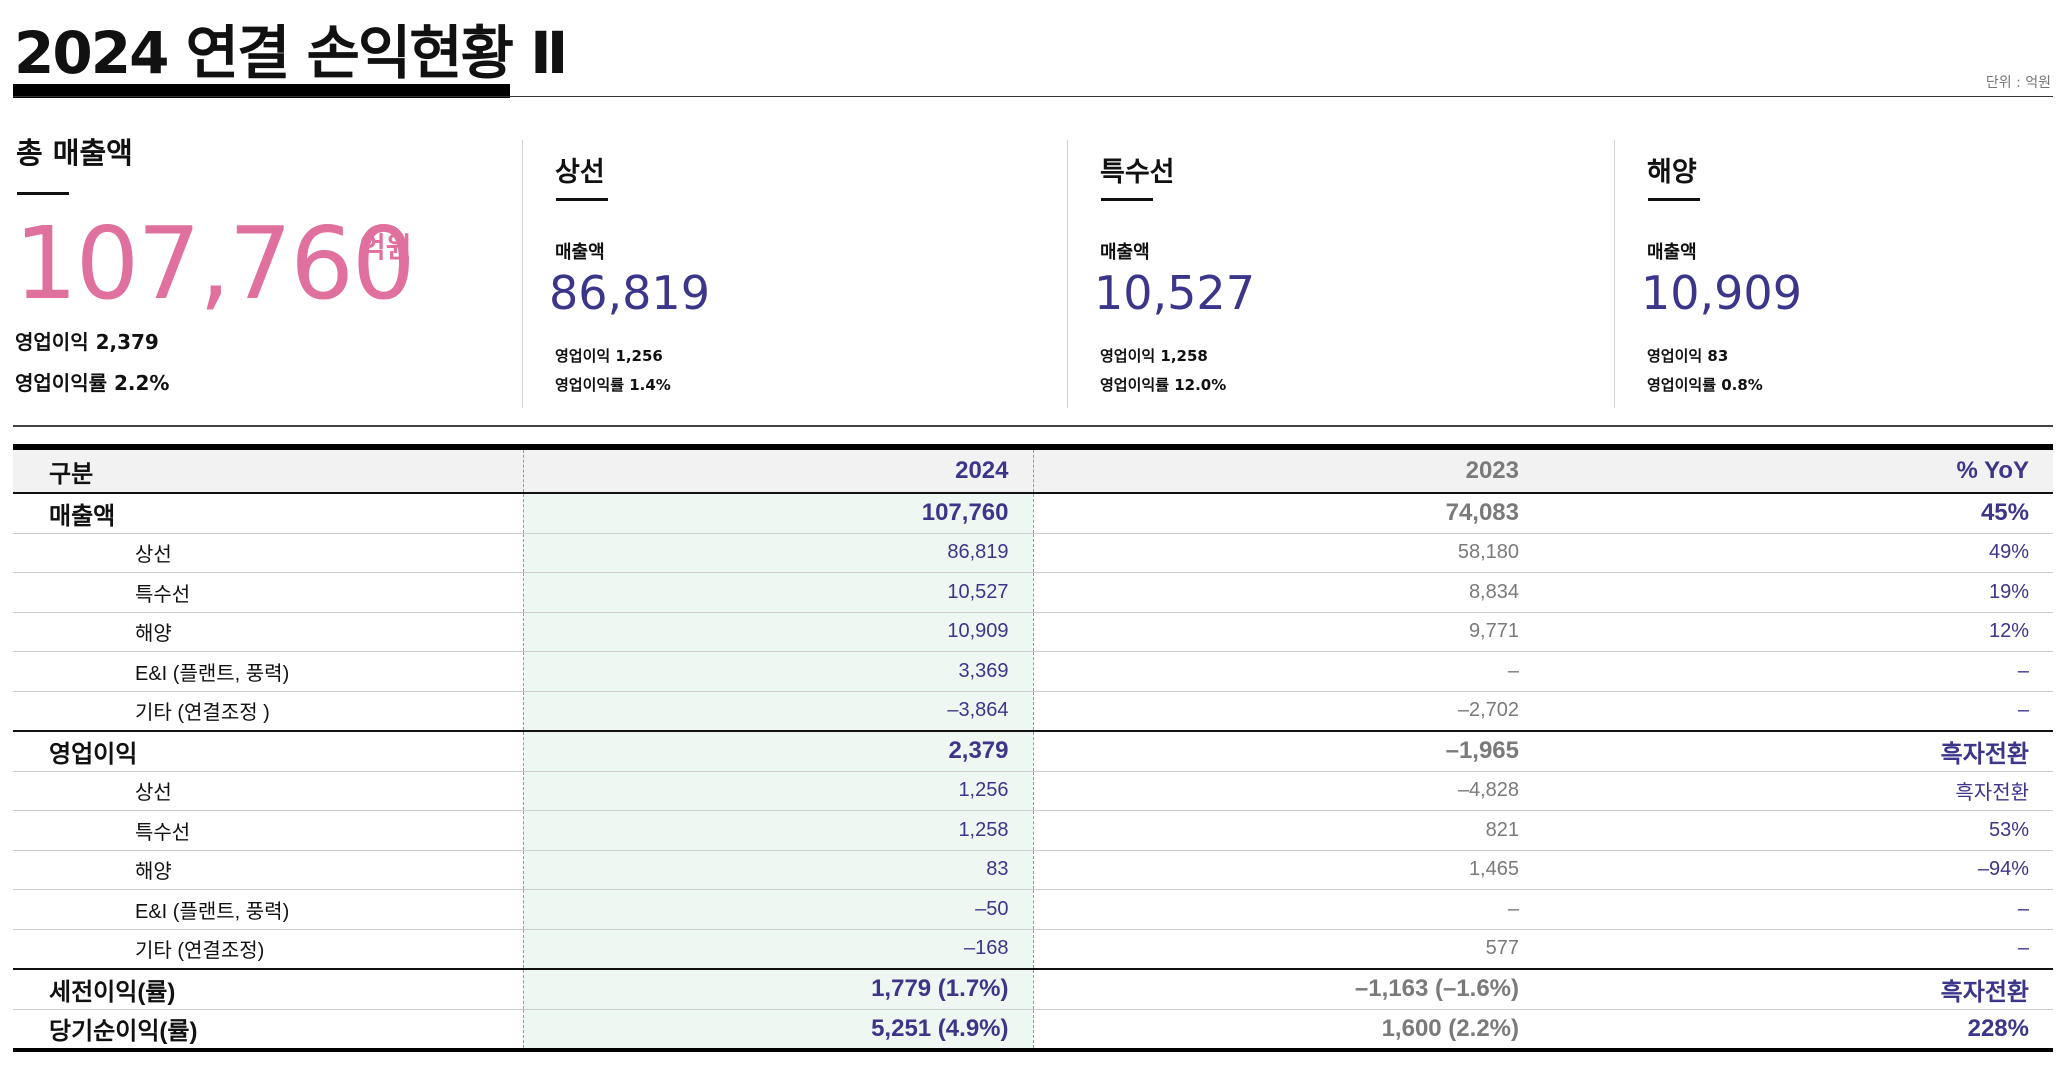 This screenshot has width=2065, height=1071. What do you see at coordinates (629, 293) in the screenshot?
I see `segment-revenue-value: 86,819` at bounding box center [629, 293].